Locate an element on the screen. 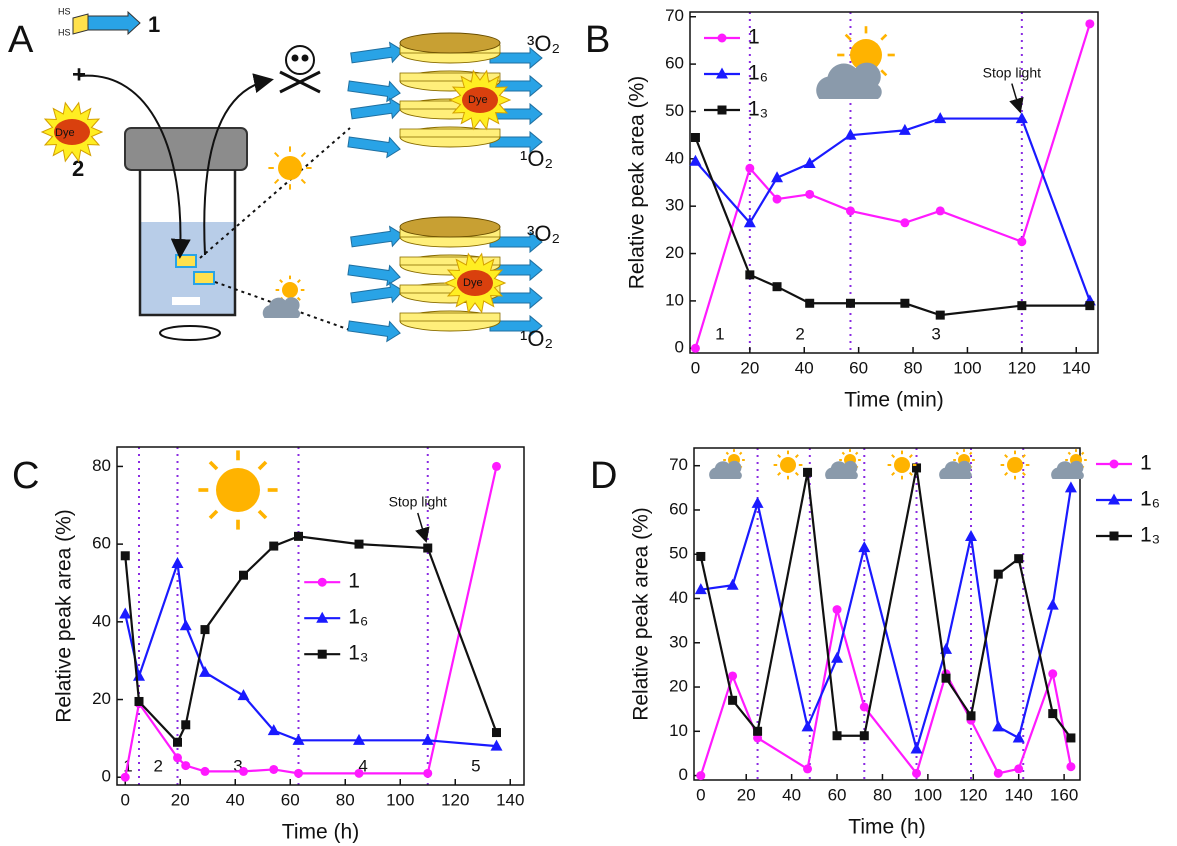 Image resolution: width=1177 pixels, height=846 pixels. stack-small is located at coordinates (186, 261).